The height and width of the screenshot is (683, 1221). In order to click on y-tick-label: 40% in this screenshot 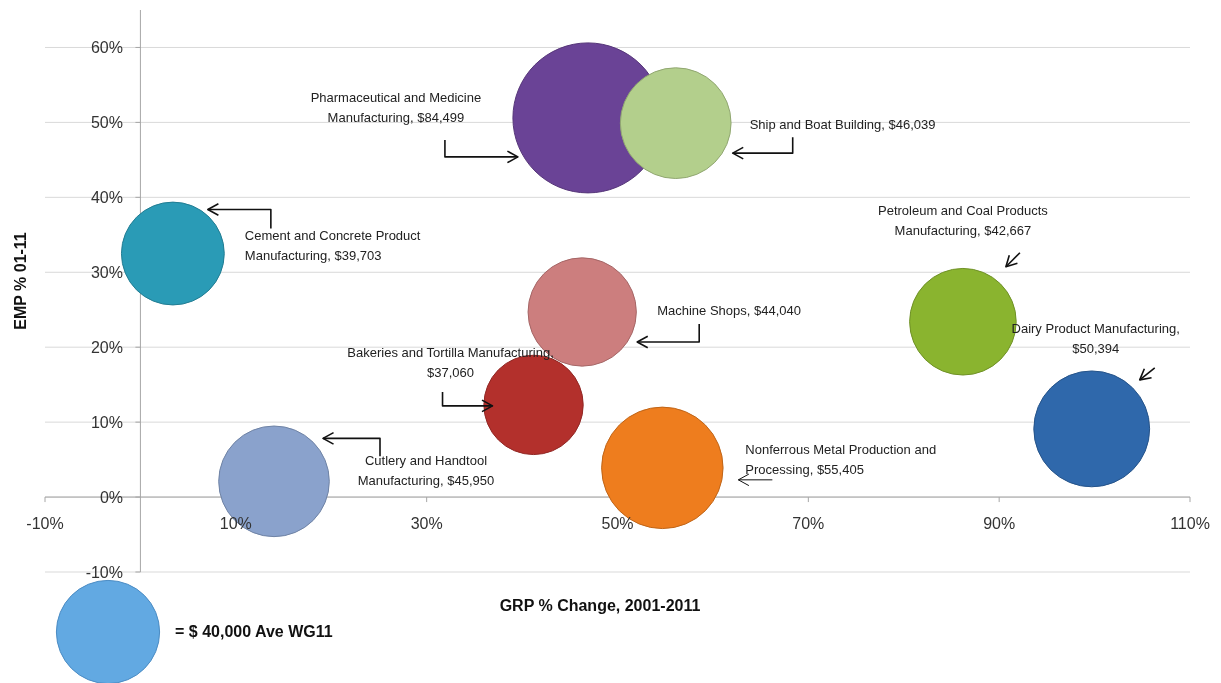, I will do `click(106, 198)`.